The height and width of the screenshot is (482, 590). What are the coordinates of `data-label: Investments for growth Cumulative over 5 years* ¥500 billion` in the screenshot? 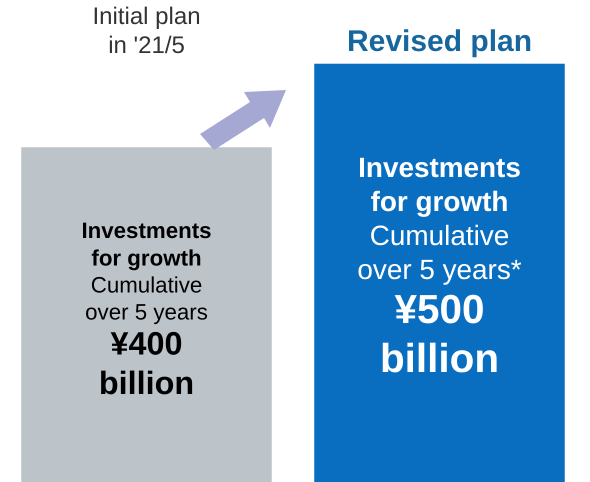 It's located at (439, 267).